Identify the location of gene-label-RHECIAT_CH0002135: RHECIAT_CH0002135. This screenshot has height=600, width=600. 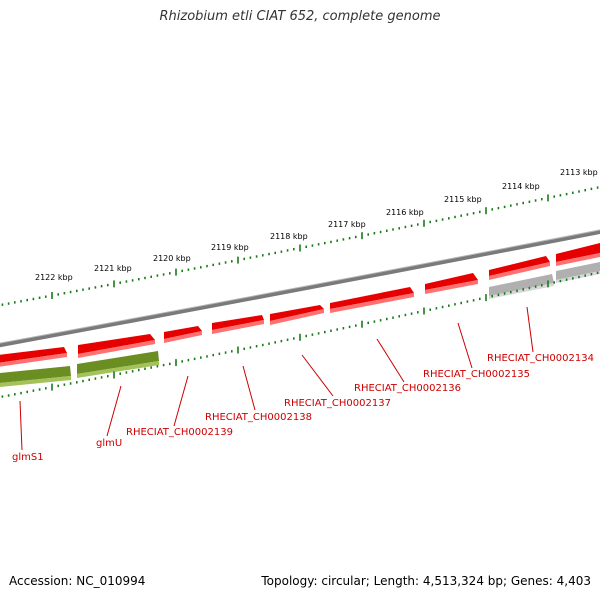
(476, 374).